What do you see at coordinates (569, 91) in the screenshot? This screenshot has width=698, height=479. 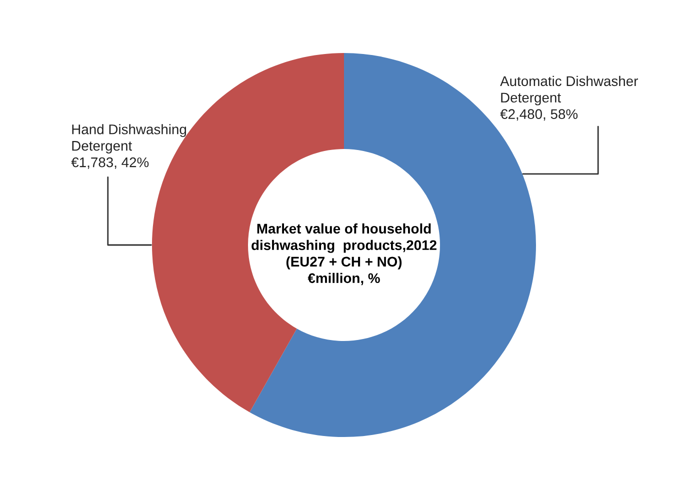 I see `slice-label: Automatic Dishwasher Detergent` at bounding box center [569, 91].